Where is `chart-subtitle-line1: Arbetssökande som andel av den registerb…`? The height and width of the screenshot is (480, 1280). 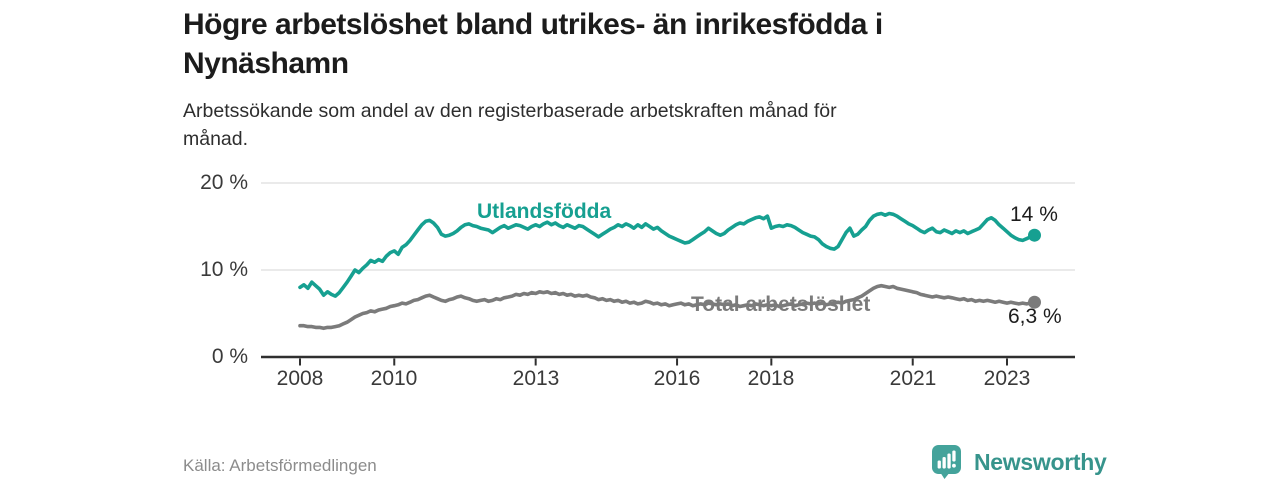
chart-subtitle-line1: Arbetssökande som andel av den registerb… is located at coordinates (510, 111).